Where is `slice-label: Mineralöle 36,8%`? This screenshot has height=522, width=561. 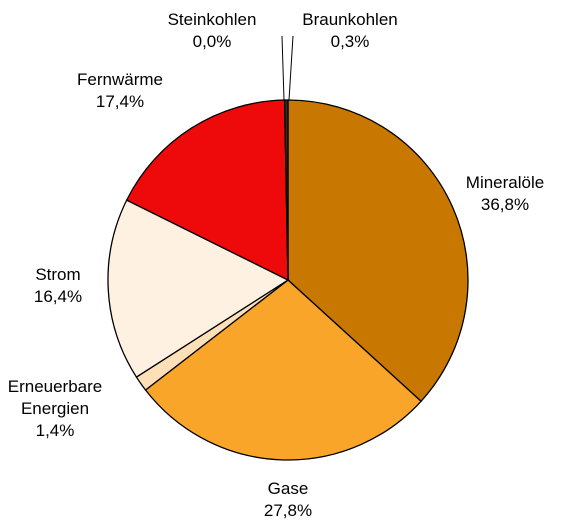
slice-label: Mineralöle 36,8% is located at coordinates (498, 194).